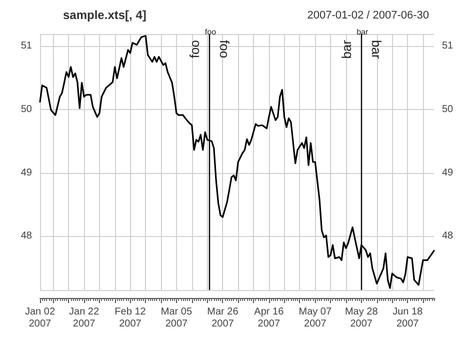  I want to click on y2-tick-label: 51, so click(448, 46).